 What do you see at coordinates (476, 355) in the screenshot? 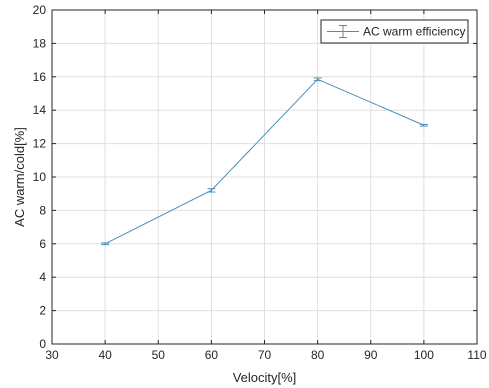
I see `x-tick-label: 110` at bounding box center [476, 355].